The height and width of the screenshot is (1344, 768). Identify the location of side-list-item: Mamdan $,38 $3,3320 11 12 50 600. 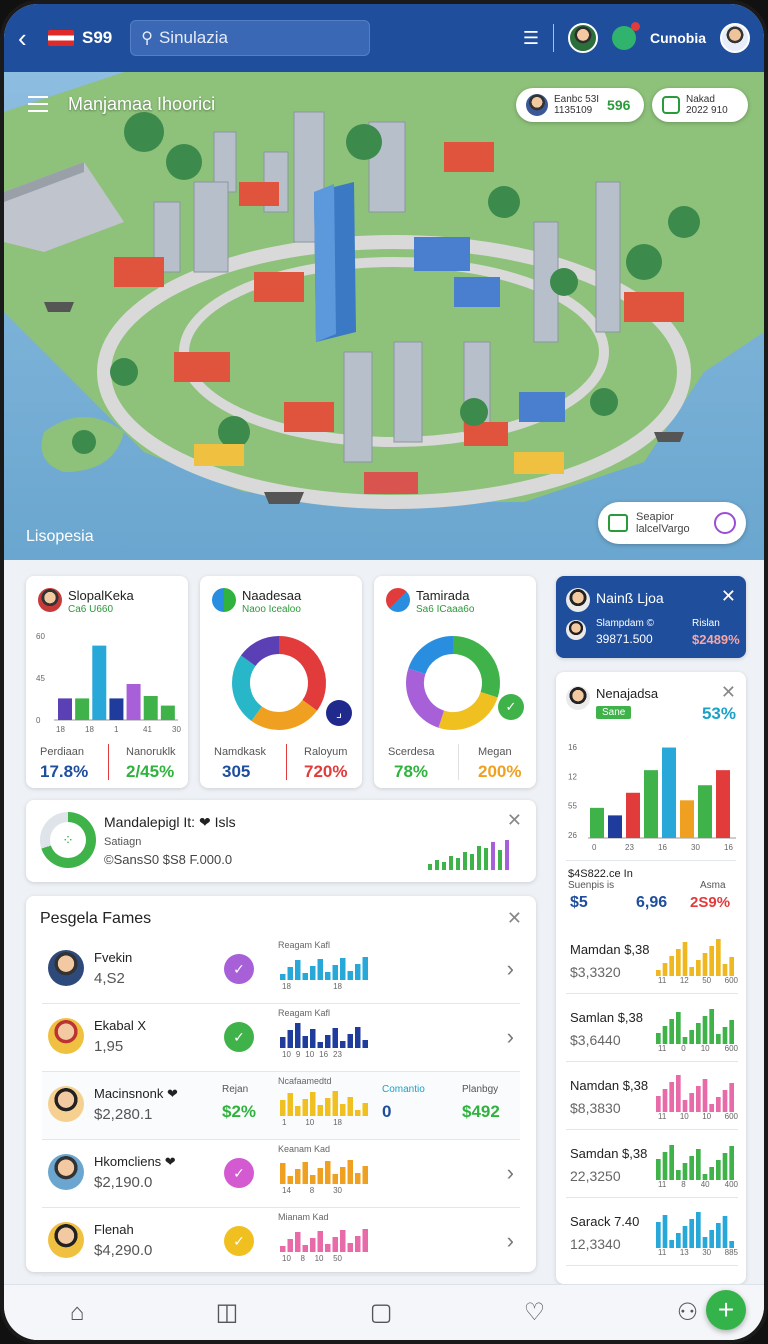
(652, 961).